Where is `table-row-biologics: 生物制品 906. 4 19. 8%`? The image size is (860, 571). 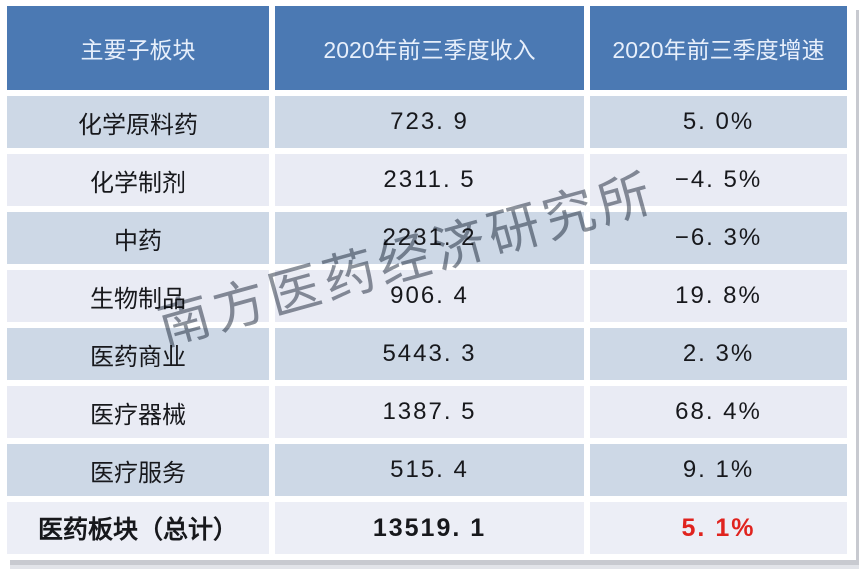 table-row-biologics: 生物制品 906. 4 19. 8% is located at coordinates (427, 296).